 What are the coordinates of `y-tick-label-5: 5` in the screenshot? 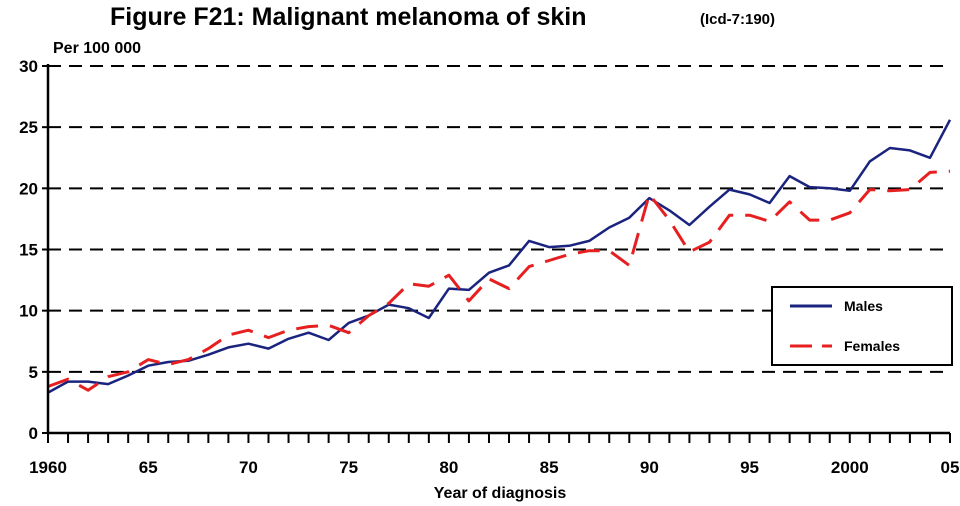 It's located at (33, 372).